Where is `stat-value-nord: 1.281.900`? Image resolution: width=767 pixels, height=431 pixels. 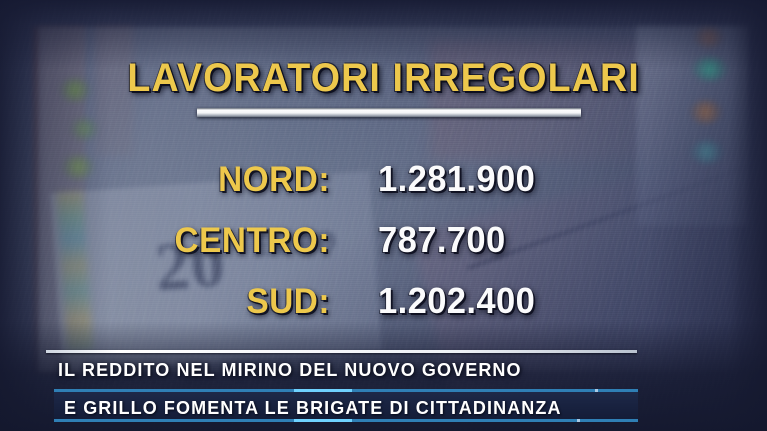 stat-value-nord: 1.281.900 is located at coordinates (457, 178).